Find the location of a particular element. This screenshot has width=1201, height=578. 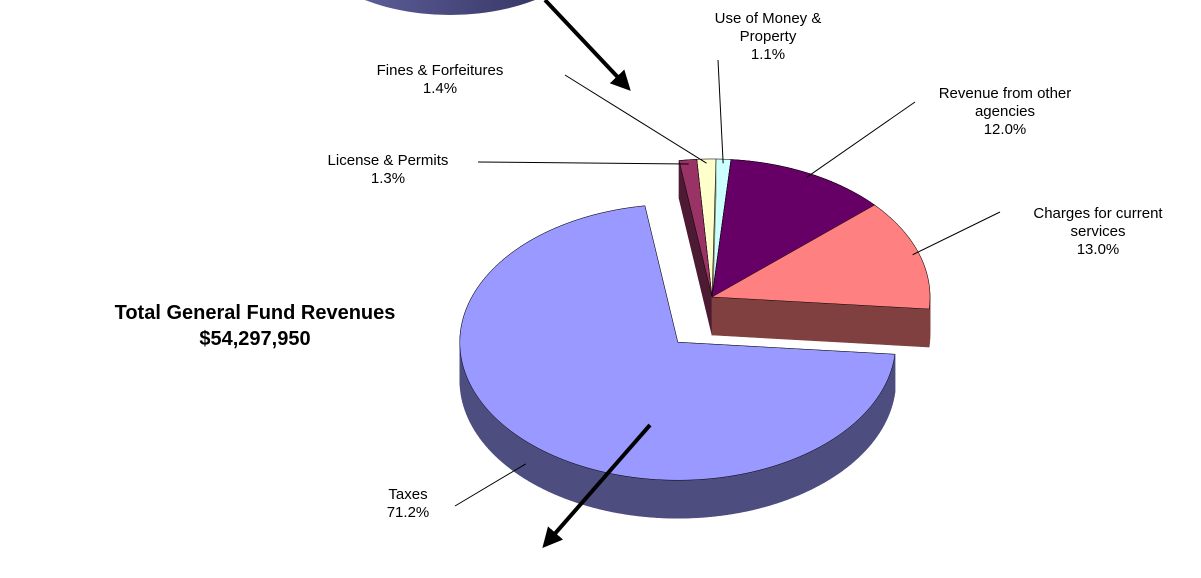

annotation-line: Total General Fund Revenues is located at coordinates (255, 313).